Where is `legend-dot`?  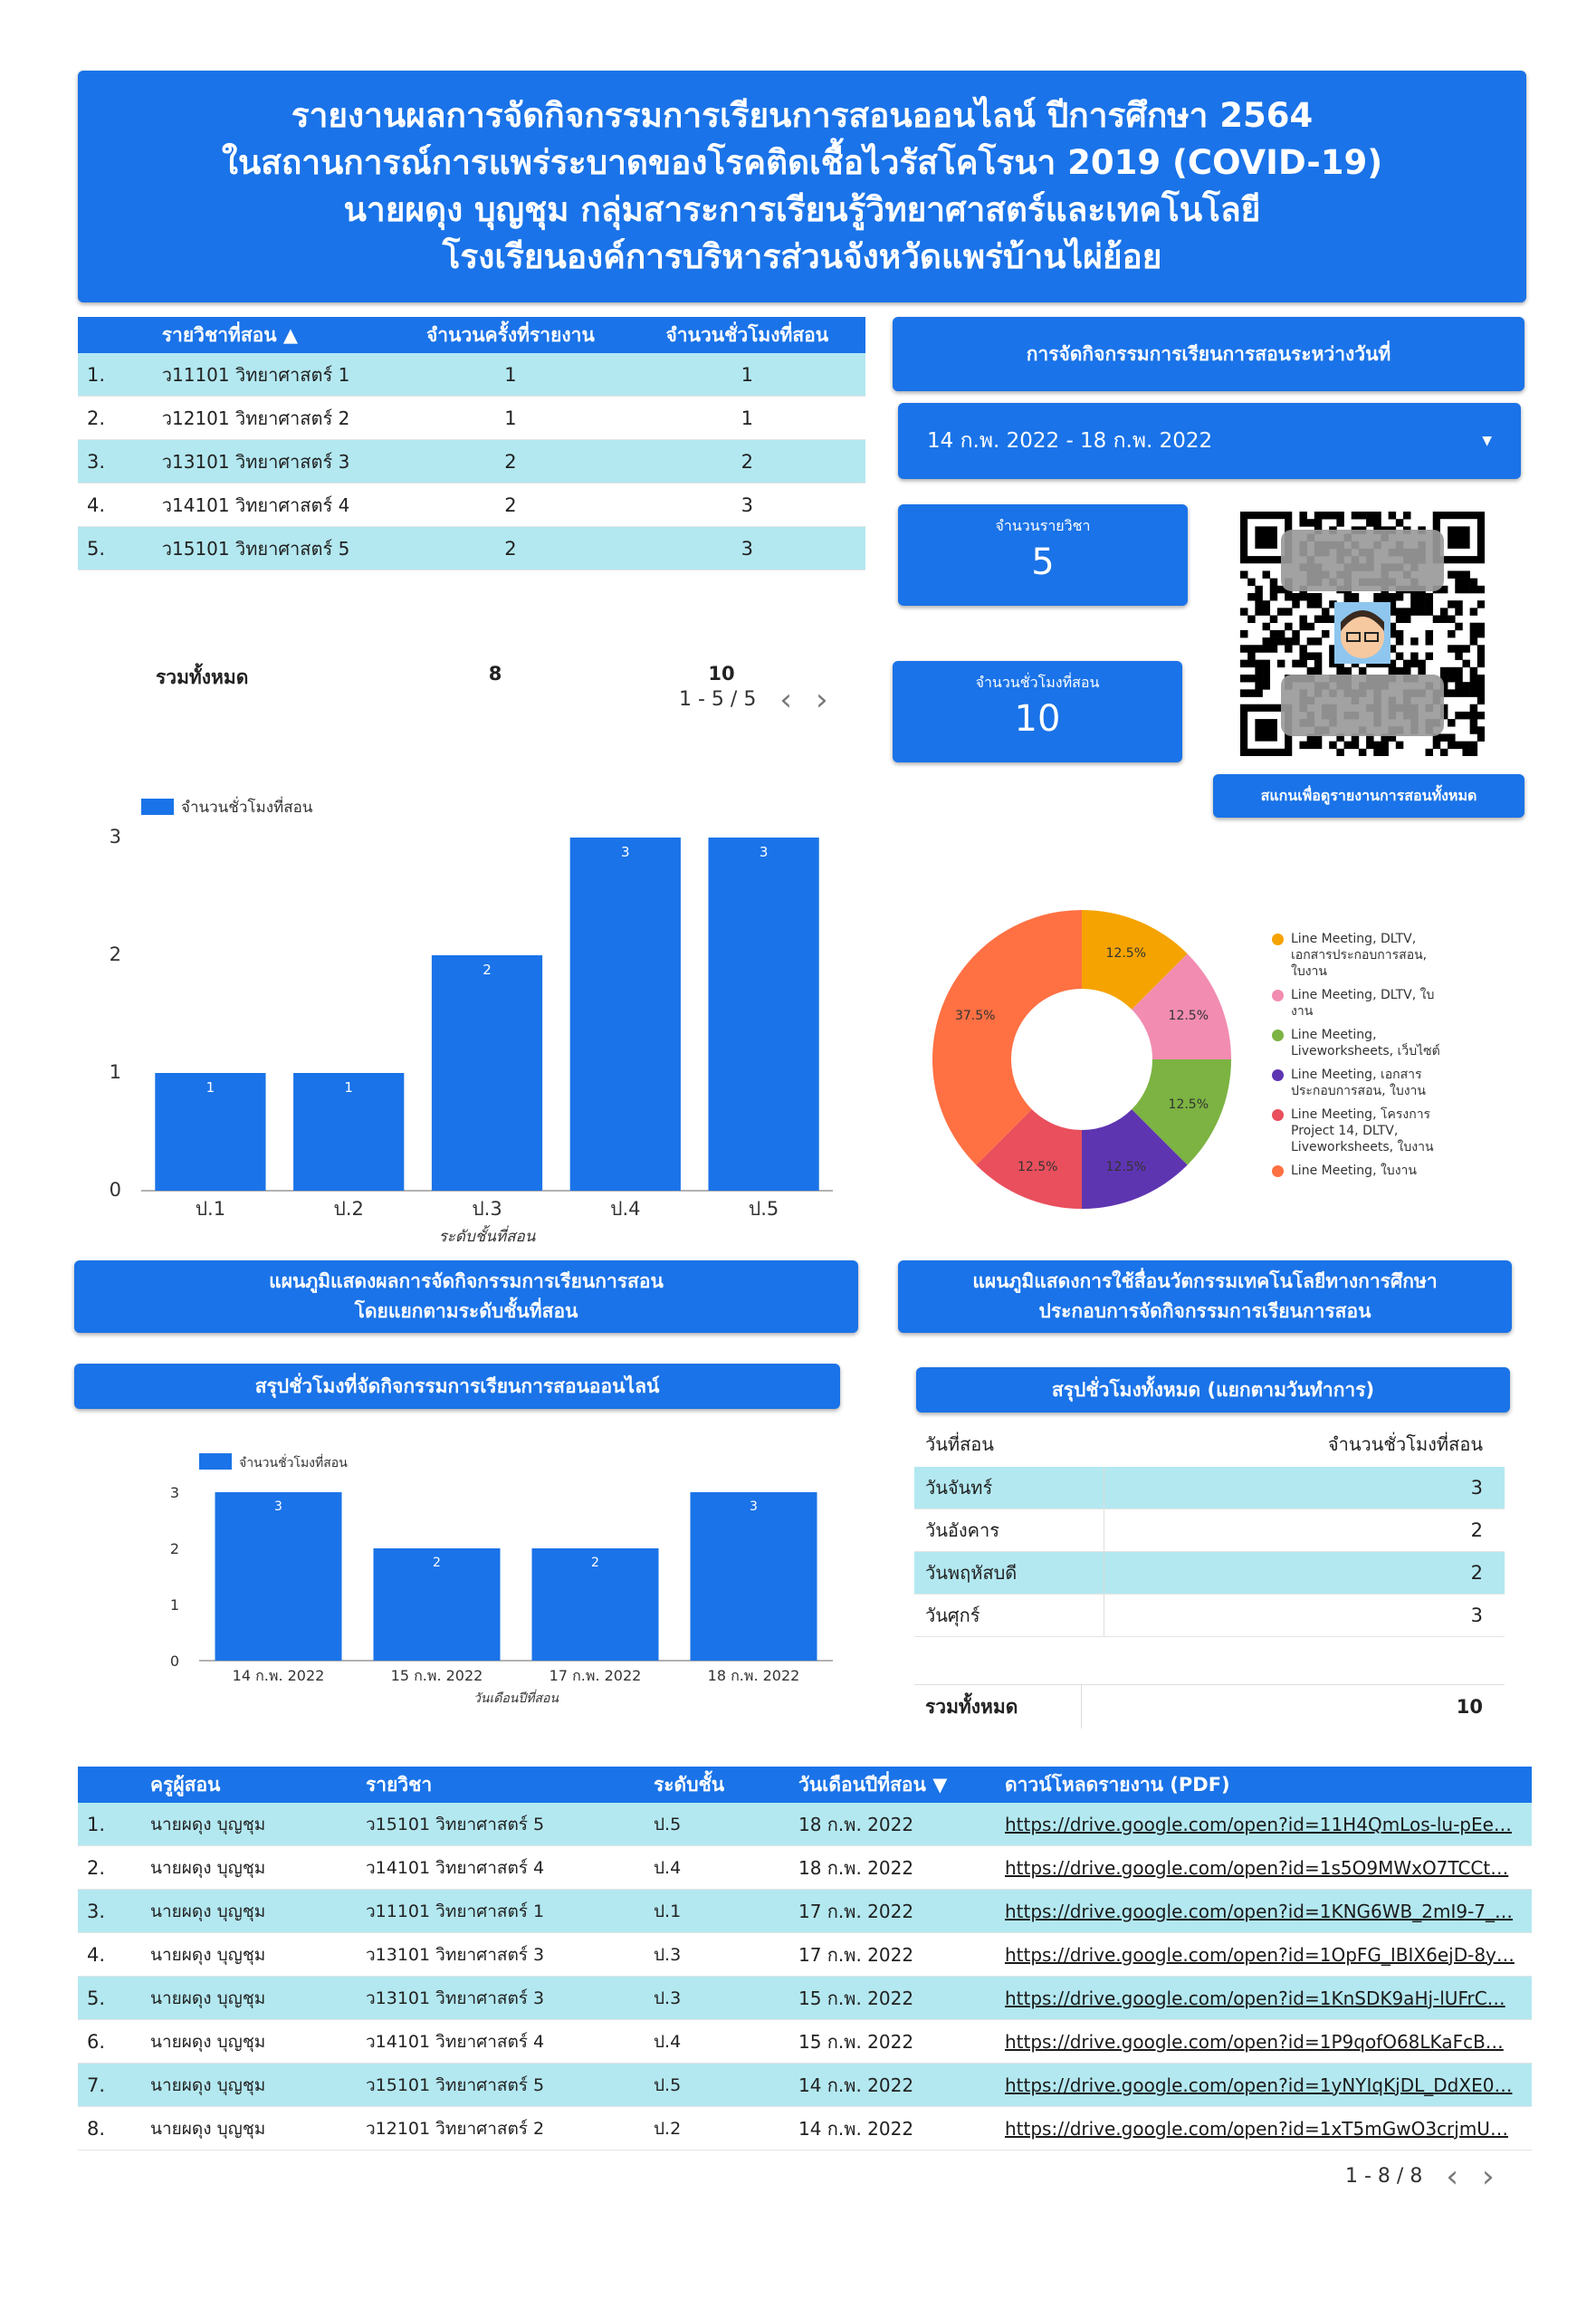 legend-dot is located at coordinates (1278, 1171).